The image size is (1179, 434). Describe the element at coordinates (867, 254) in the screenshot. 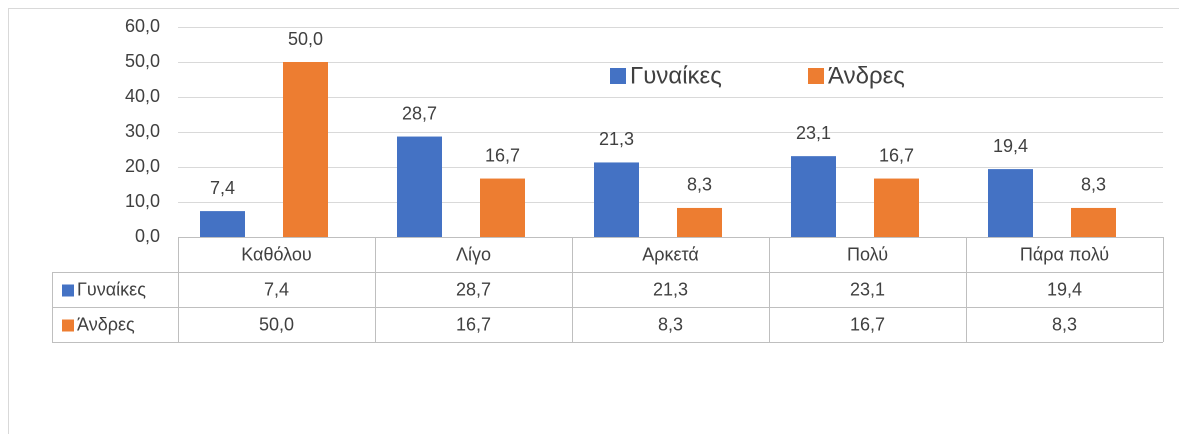

I see `x-tick-label: Πολύ` at that location.